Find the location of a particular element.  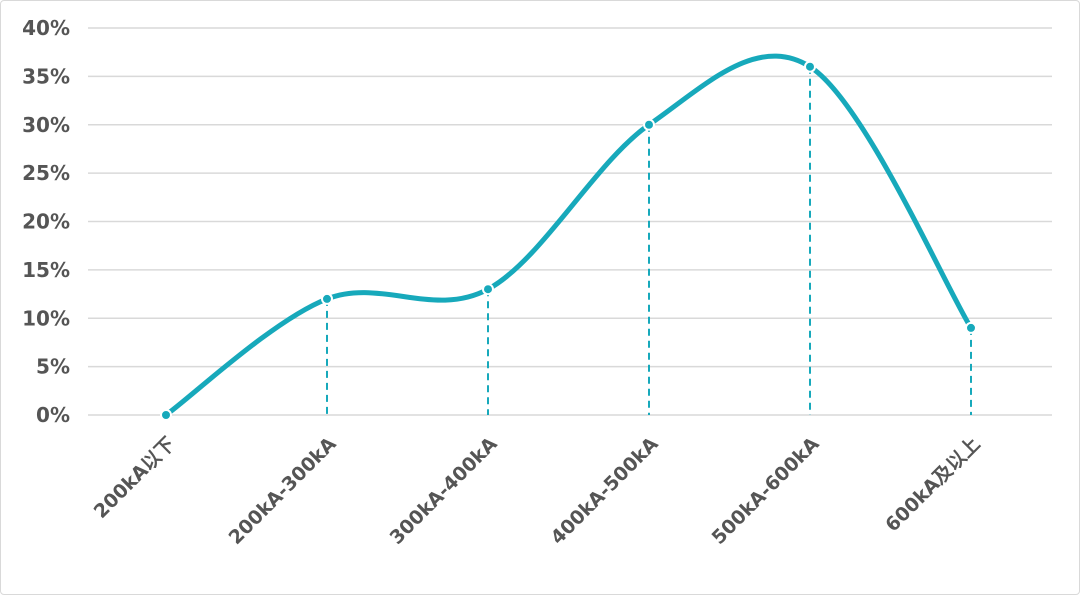

y-tick-label: 25% is located at coordinates (46, 173).